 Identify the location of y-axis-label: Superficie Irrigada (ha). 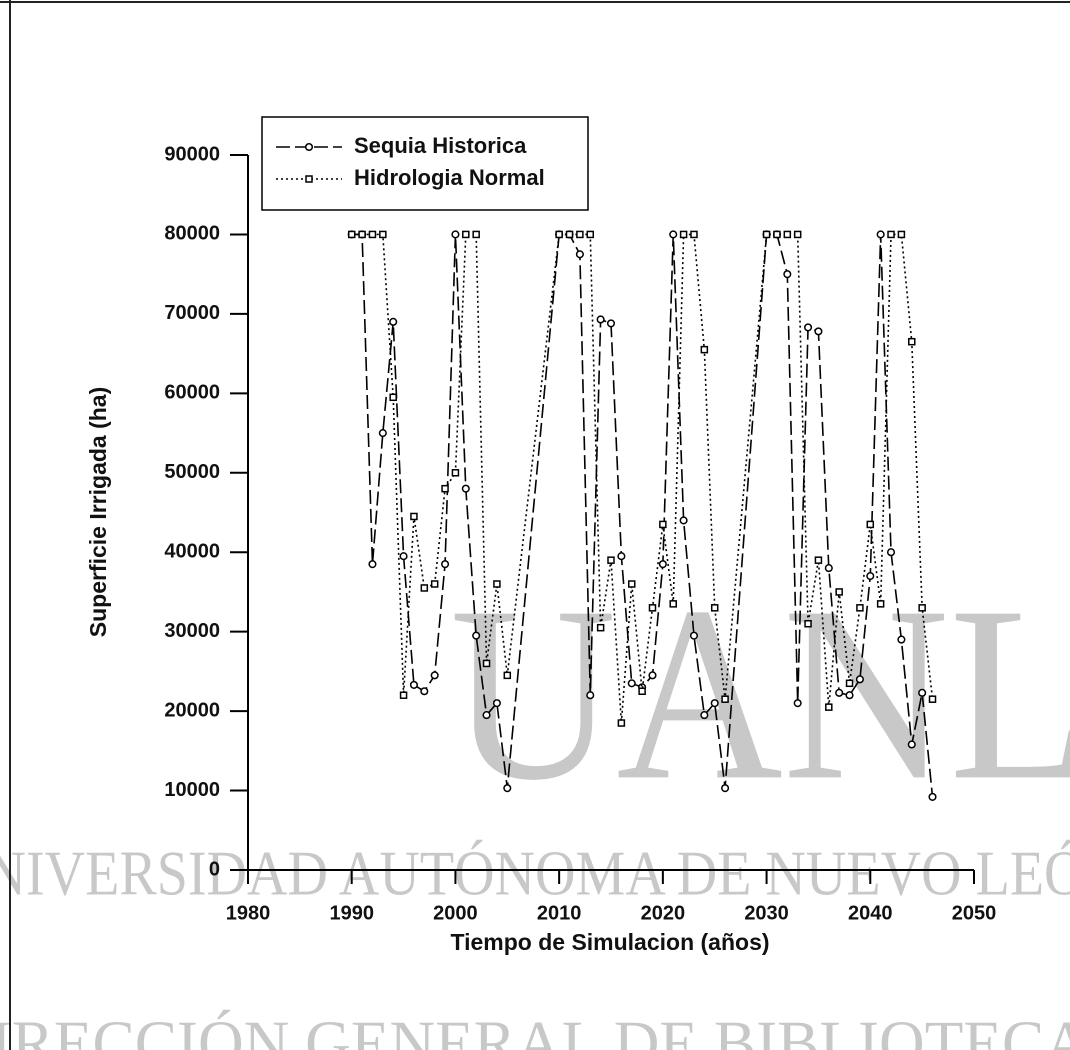
(98, 512).